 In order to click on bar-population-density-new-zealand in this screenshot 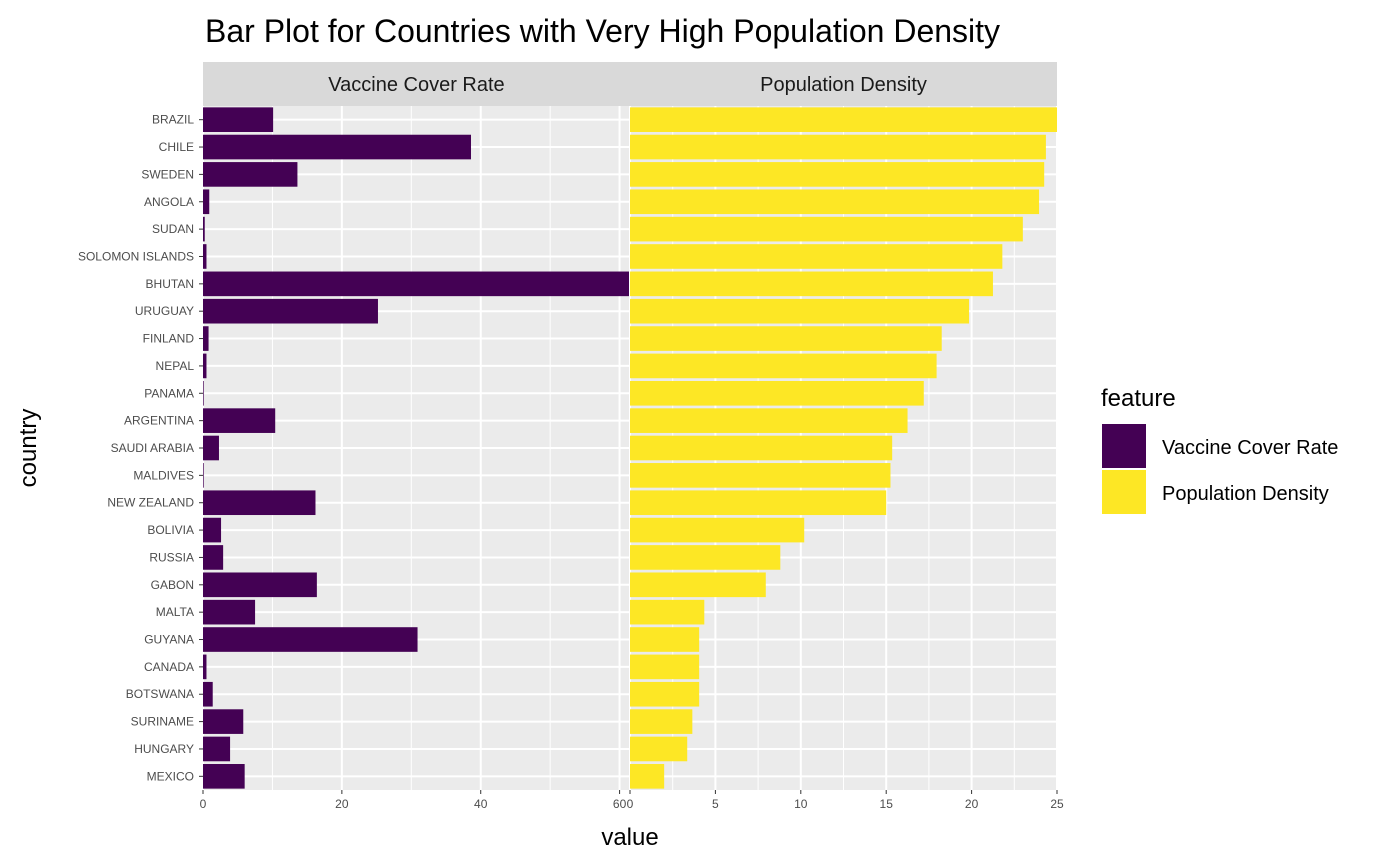, I will do `click(758, 503)`.